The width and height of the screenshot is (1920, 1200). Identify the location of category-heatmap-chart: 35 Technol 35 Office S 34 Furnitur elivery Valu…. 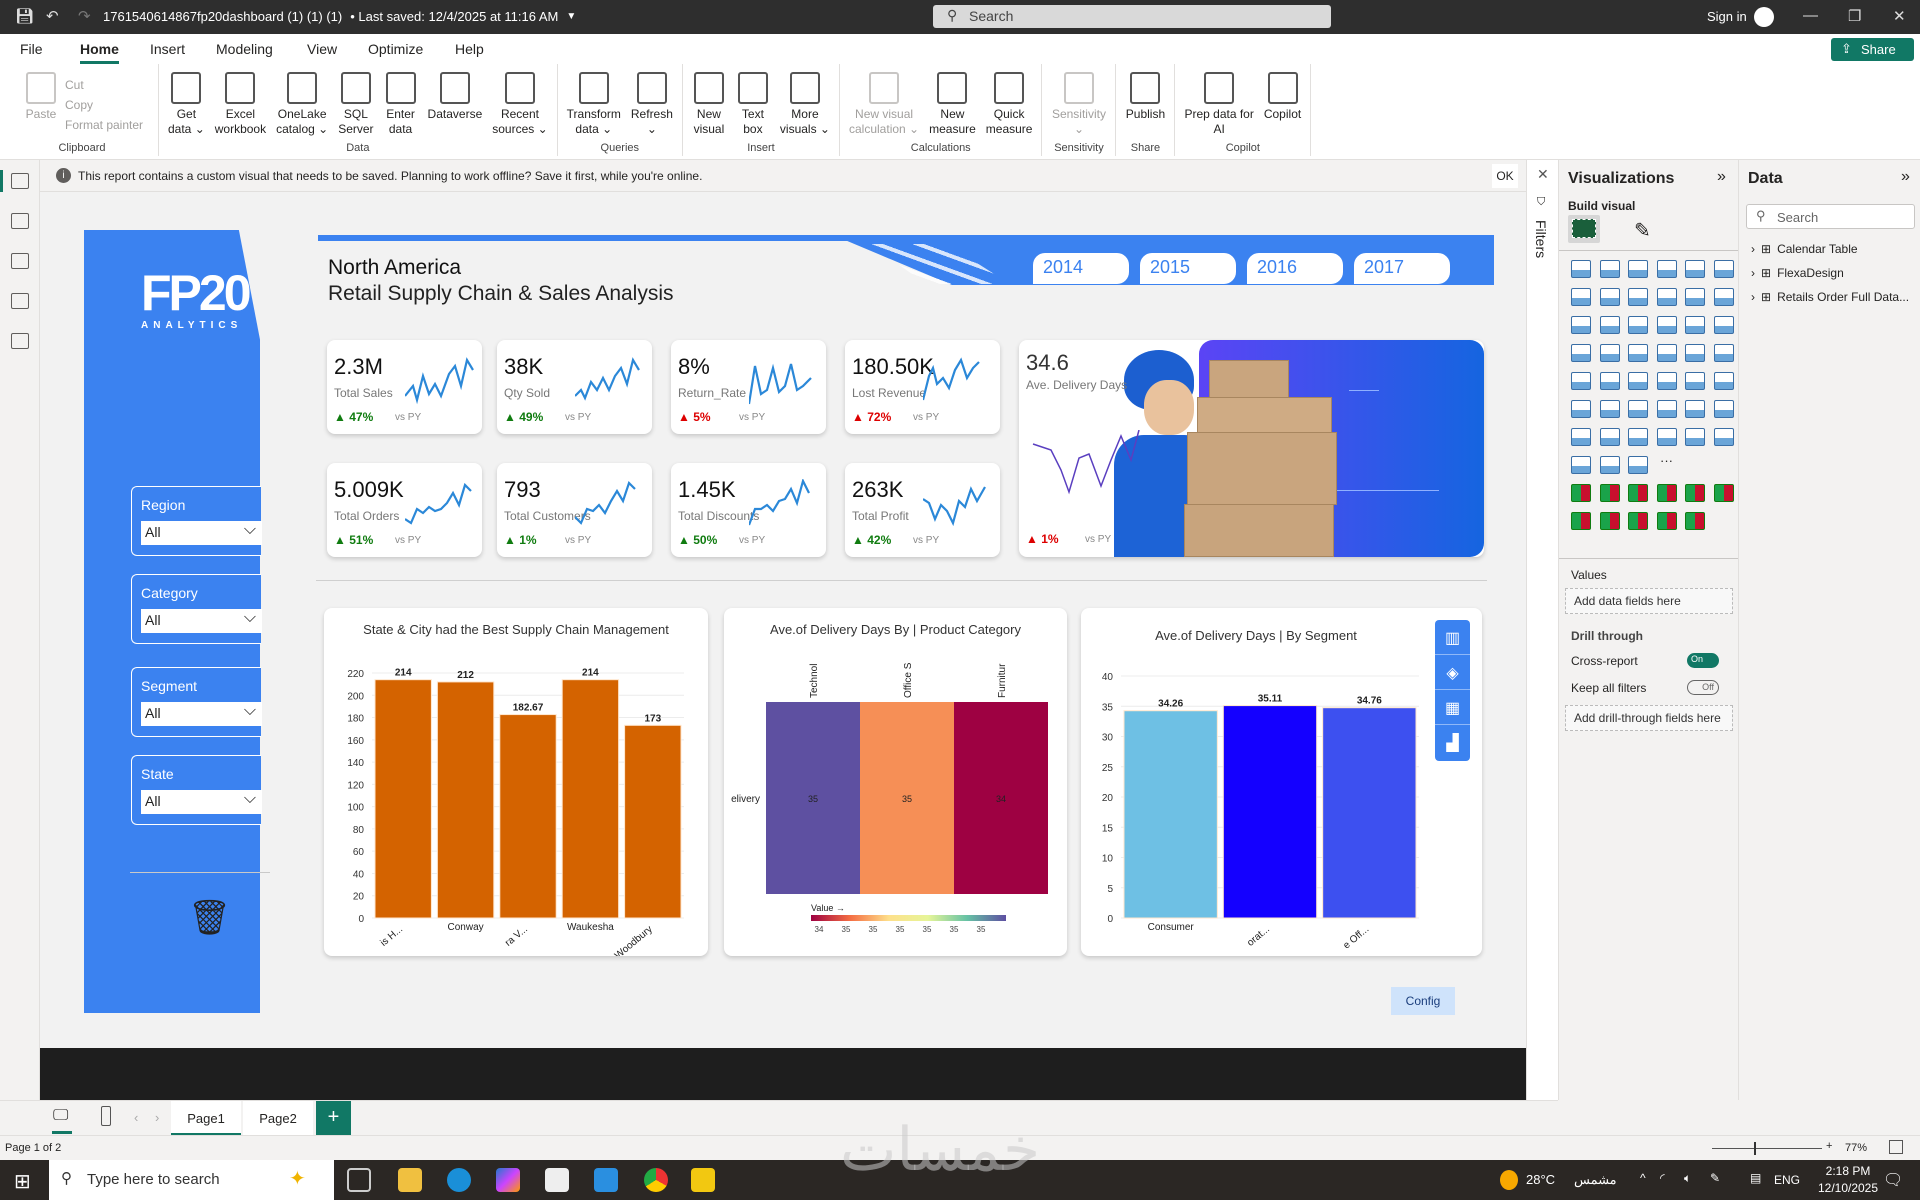
(895, 782).